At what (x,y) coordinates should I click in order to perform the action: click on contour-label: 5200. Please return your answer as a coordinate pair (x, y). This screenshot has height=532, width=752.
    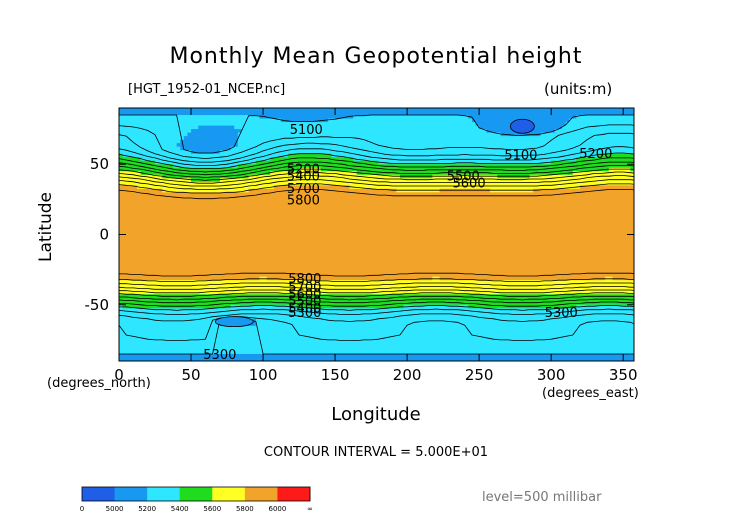
    Looking at the image, I should click on (303, 169).